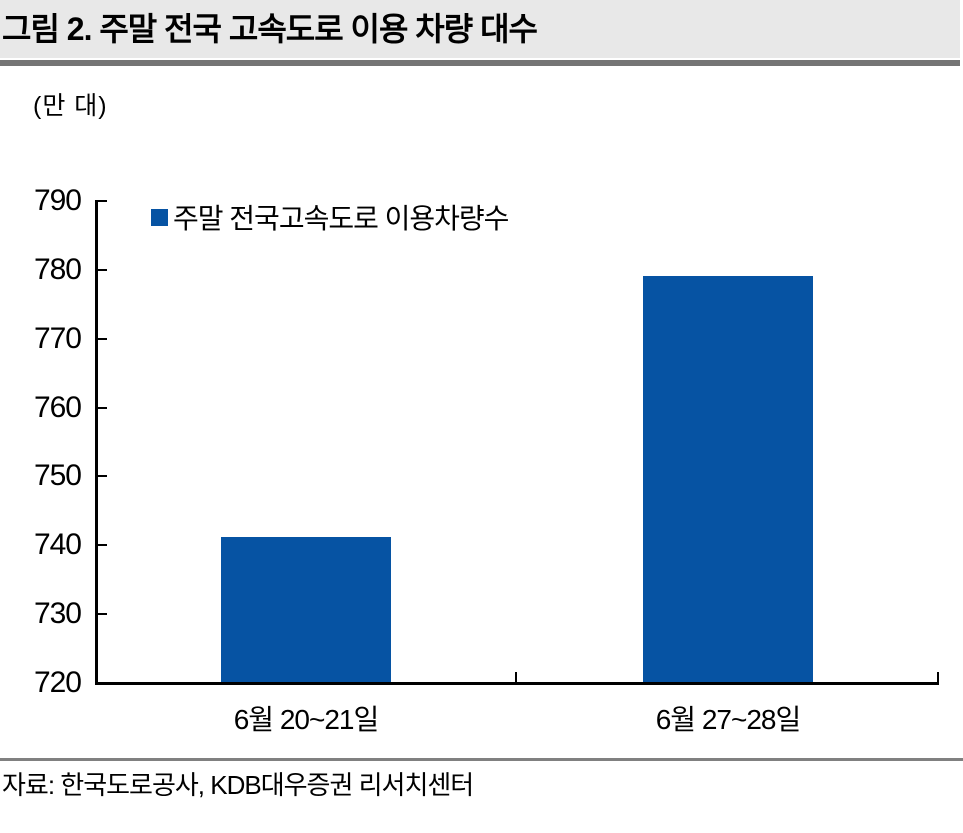  What do you see at coordinates (57, 407) in the screenshot?
I see `y-tick-label: 760` at bounding box center [57, 407].